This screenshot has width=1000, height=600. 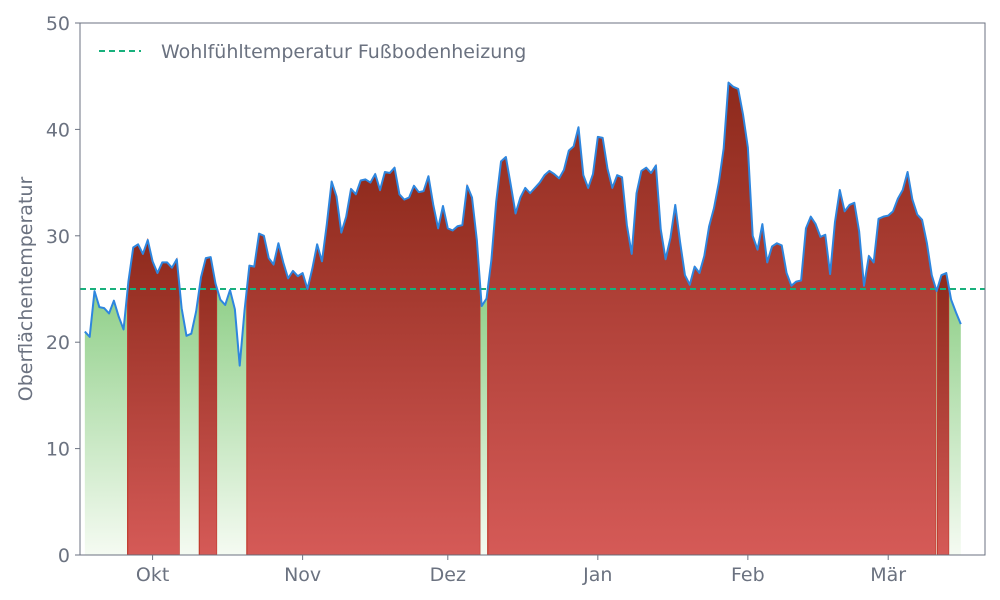 I want to click on y-tick-label: 10, so click(x=58, y=450).